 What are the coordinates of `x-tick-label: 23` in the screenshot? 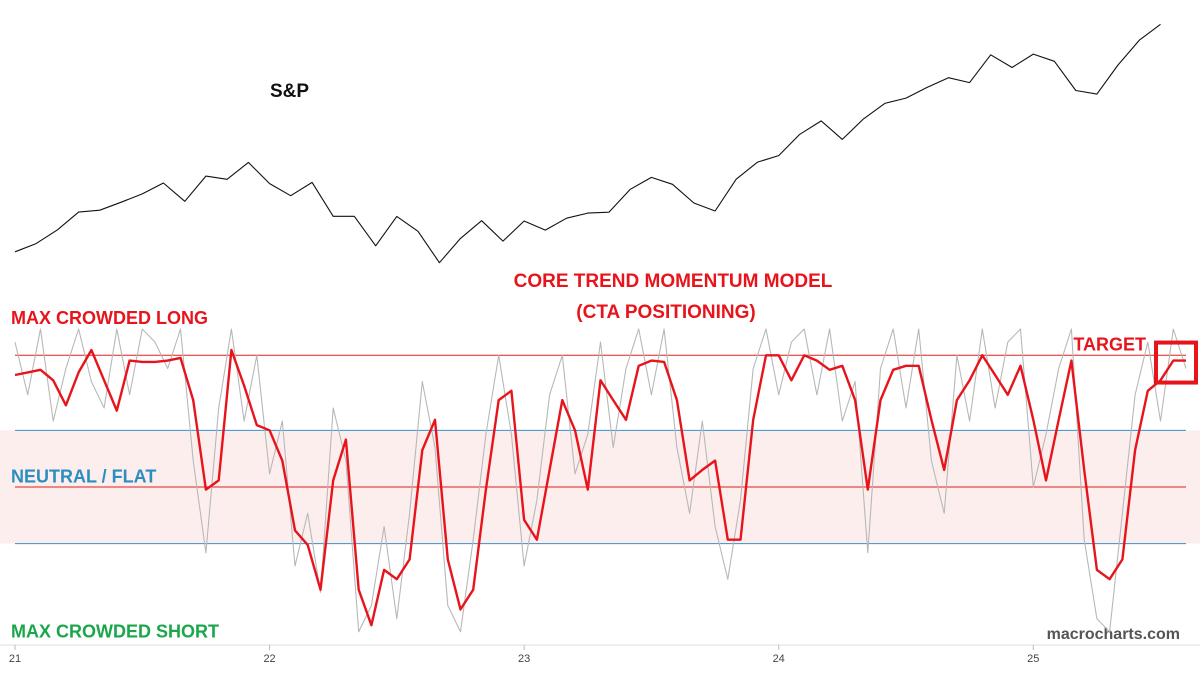 It's located at (524, 659).